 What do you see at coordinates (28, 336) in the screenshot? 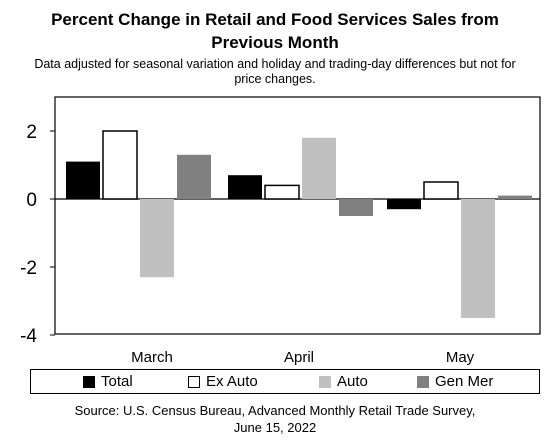
I see `y-tick-label: -4` at bounding box center [28, 336].